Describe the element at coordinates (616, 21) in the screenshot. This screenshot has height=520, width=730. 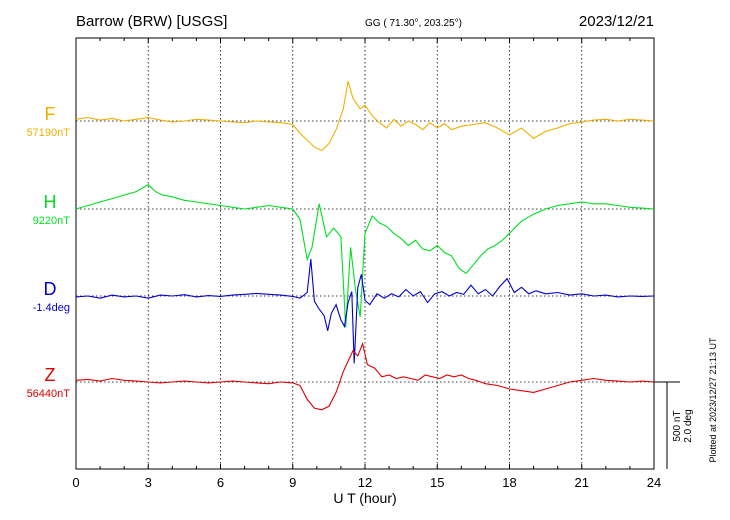
I see `date-label: 2023/12/21` at that location.